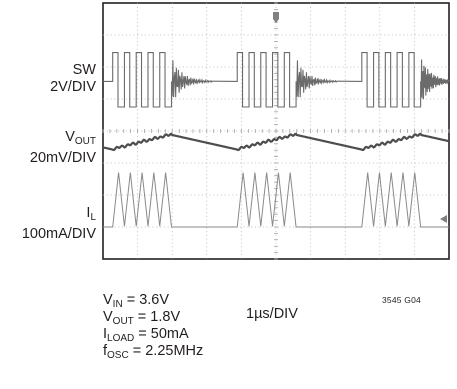  What do you see at coordinates (105, 351) in the screenshot?
I see `fosc-name: f` at bounding box center [105, 351].